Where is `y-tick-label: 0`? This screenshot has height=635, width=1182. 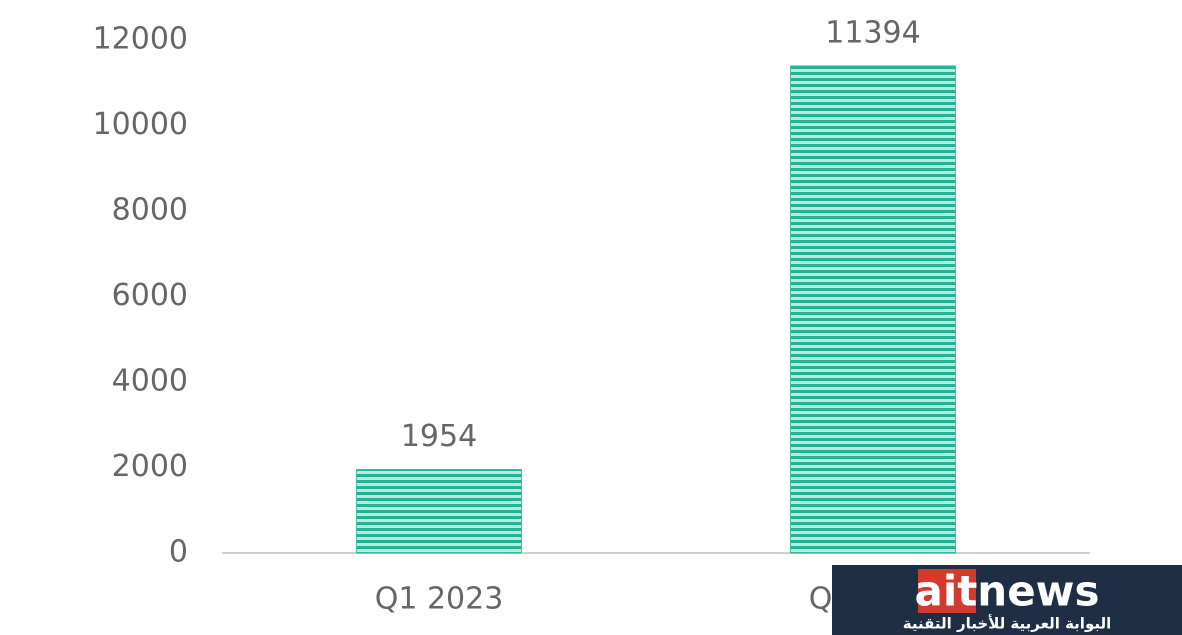
y-tick-label: 0 is located at coordinates (178, 552).